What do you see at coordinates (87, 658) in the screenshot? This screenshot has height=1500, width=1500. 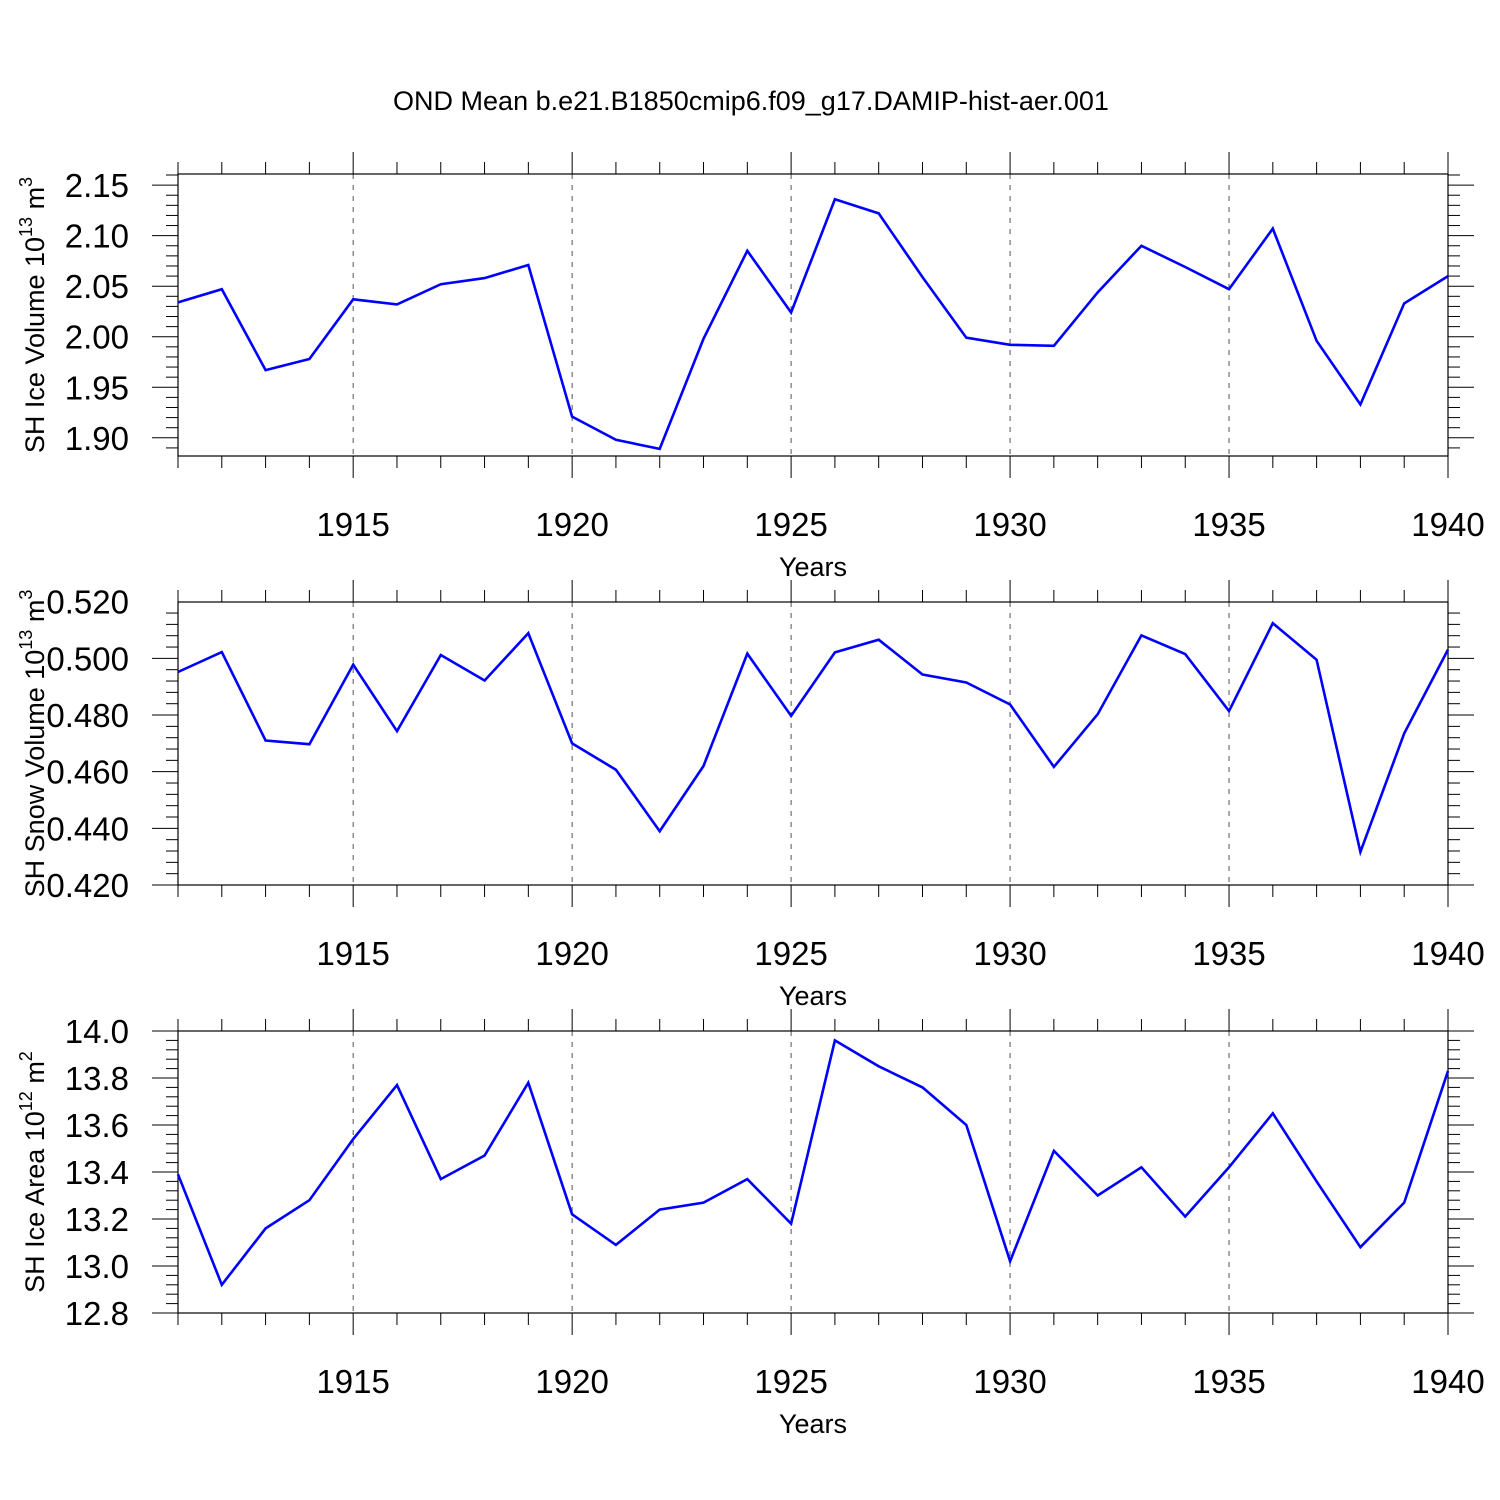 I see `y-tick-label: 0.500` at bounding box center [87, 658].